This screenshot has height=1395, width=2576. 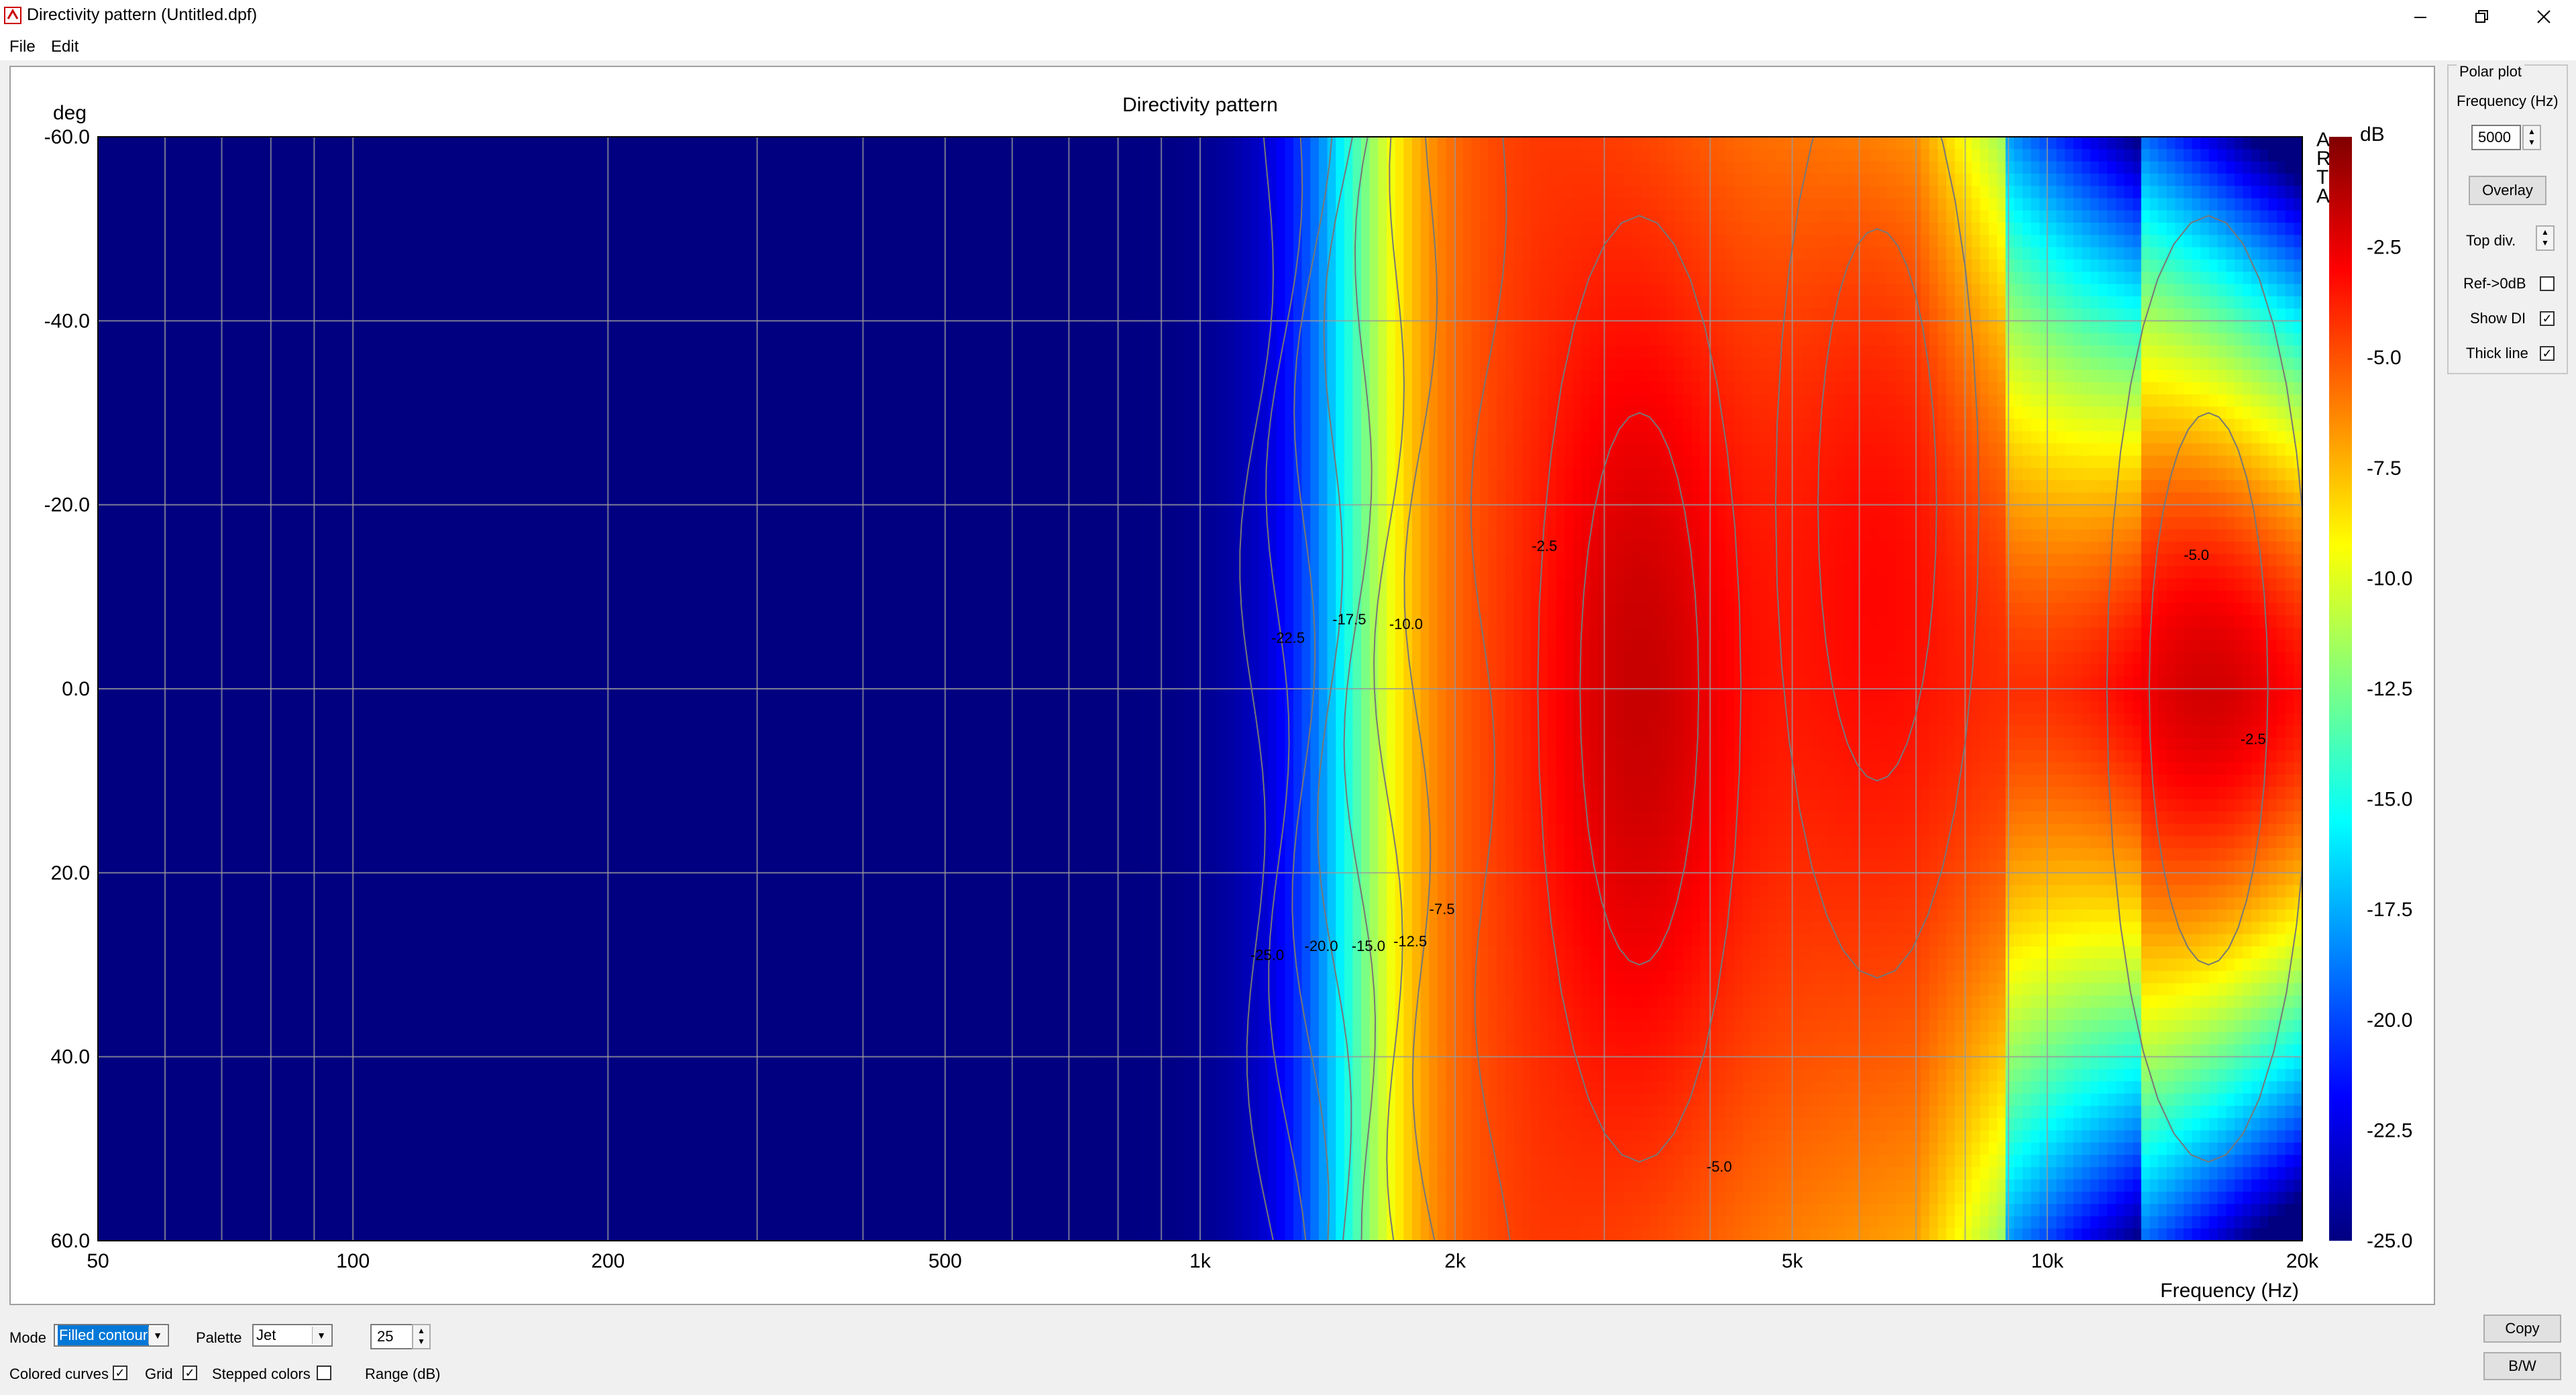 I want to click on close-button, so click(x=2544, y=17).